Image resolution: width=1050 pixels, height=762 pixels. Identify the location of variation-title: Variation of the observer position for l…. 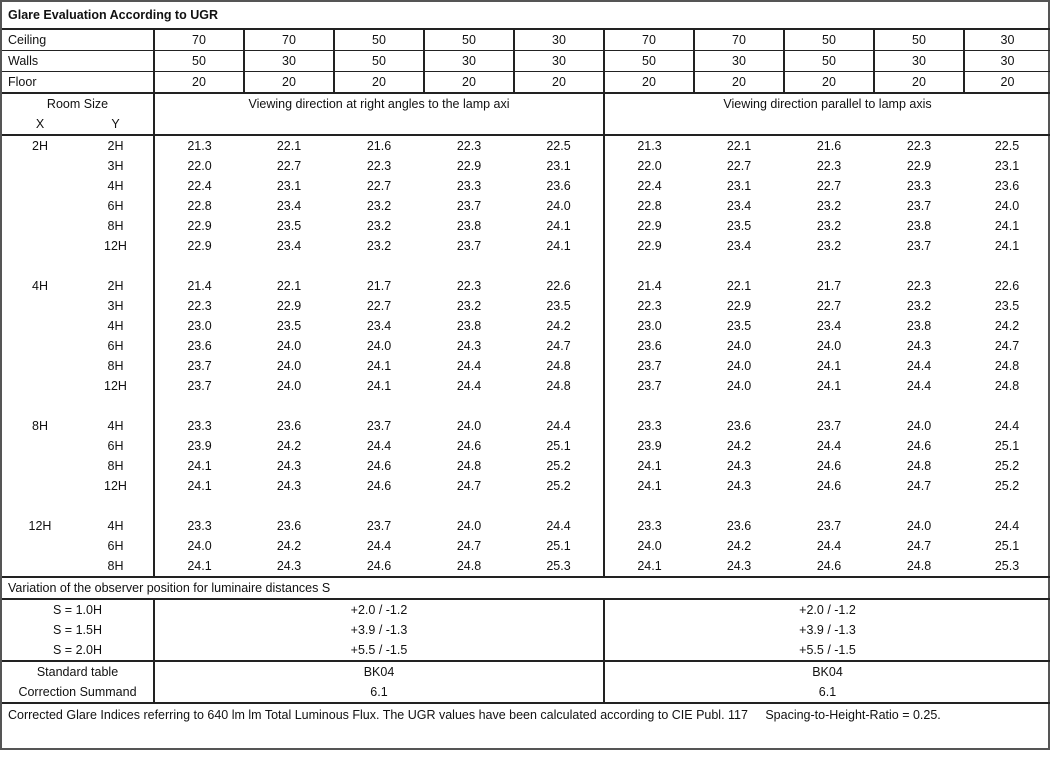
(526, 588).